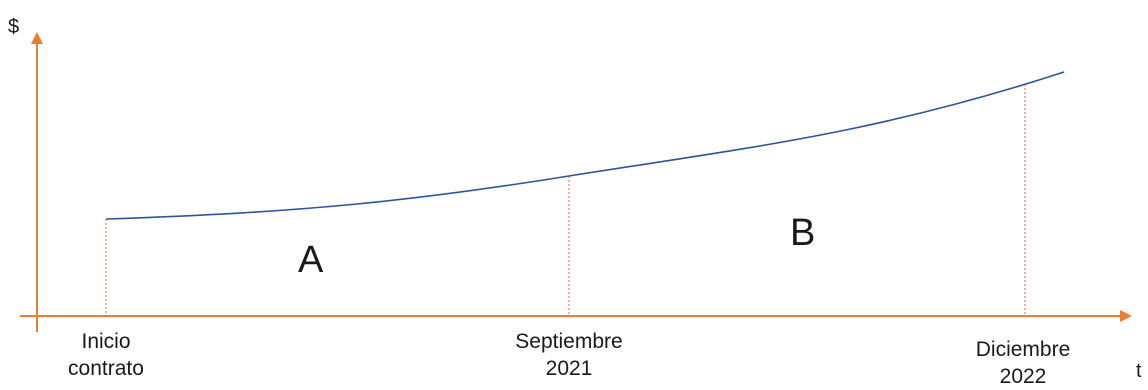 This screenshot has height=390, width=1148. I want to click on tick-label-line: Inicio, so click(106, 341).